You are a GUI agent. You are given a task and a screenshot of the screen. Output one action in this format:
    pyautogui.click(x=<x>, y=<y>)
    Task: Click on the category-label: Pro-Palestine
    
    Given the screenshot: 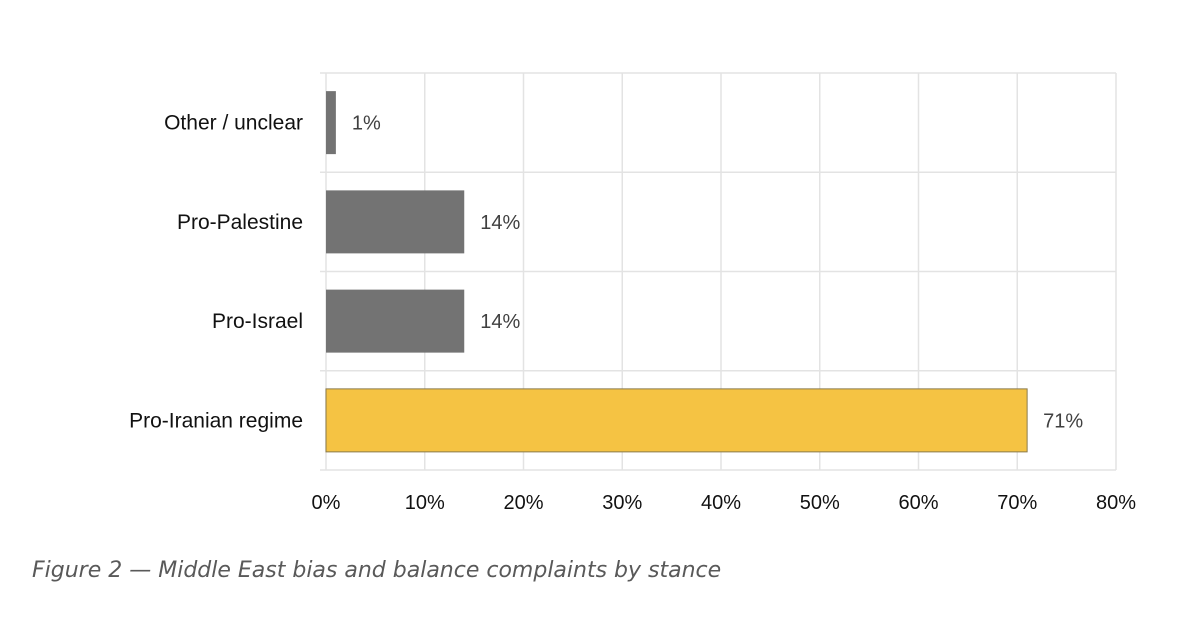 What is the action you would take?
    pyautogui.click(x=240, y=222)
    